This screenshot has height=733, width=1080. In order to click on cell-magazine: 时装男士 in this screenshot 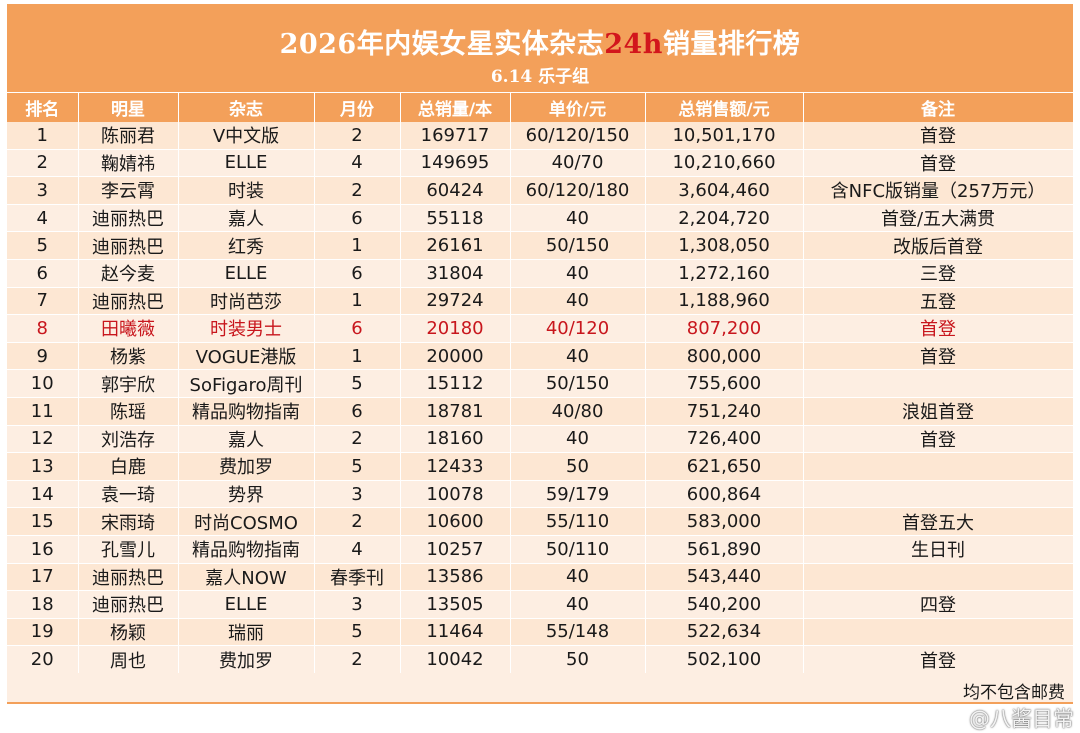, I will do `click(246, 328)`.